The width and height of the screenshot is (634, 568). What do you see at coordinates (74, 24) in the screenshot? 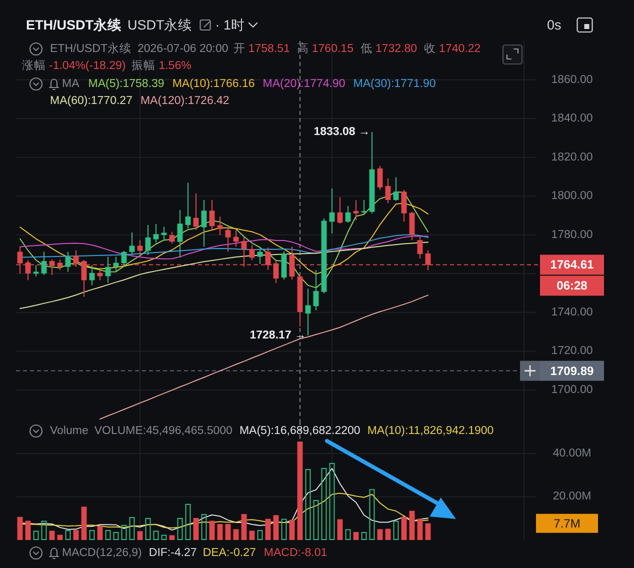
I see `chart-title: ETH/USDT永续` at bounding box center [74, 24].